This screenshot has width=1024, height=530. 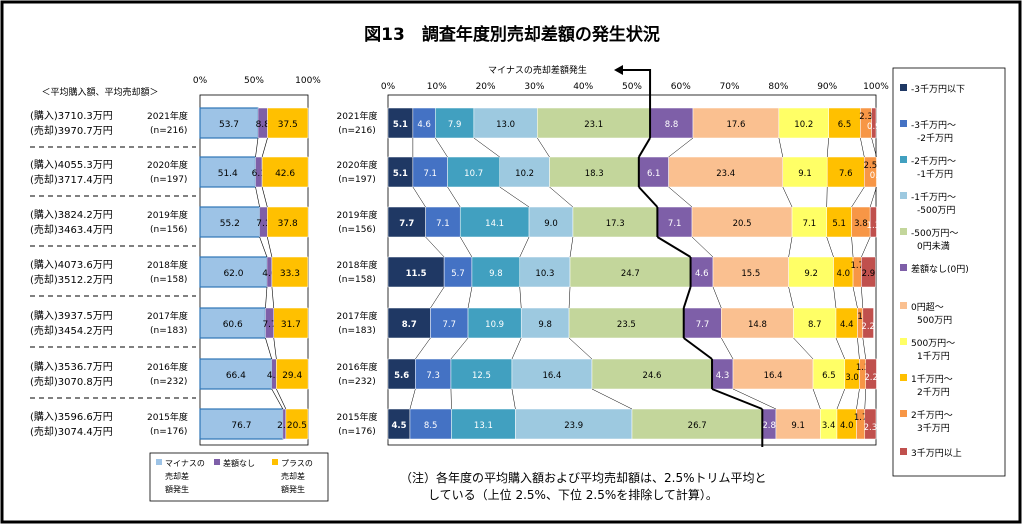 I want to click on right-data-label: 11.5, so click(x=416, y=274).